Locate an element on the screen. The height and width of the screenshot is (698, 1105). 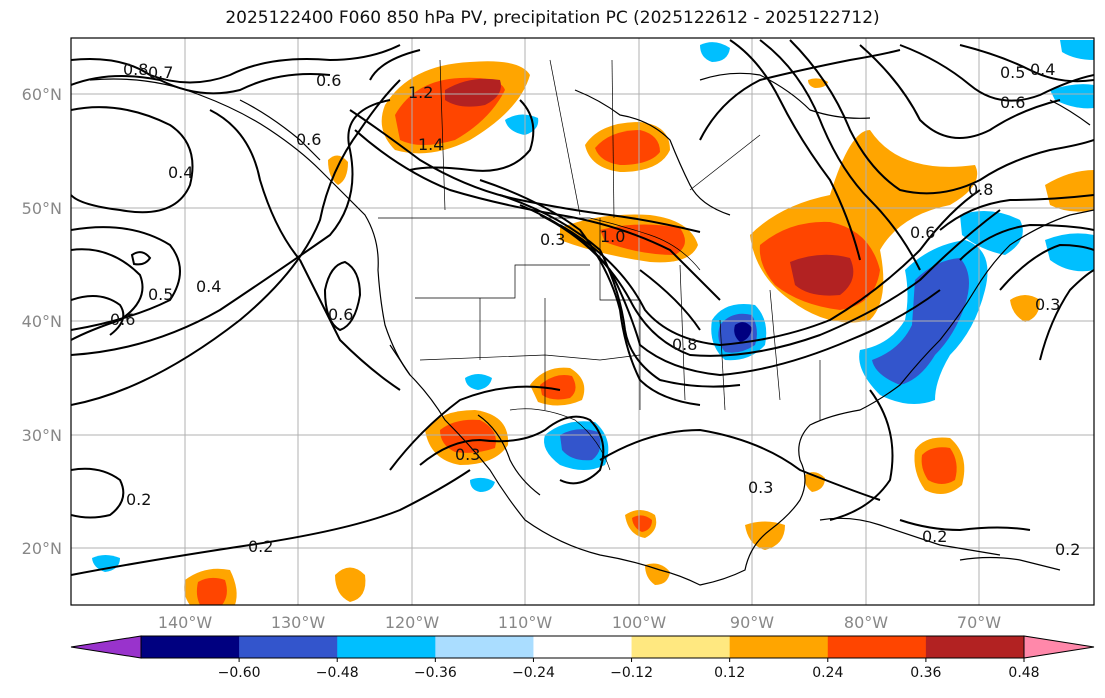
lon-tick-label: 120°W is located at coordinates (412, 622).